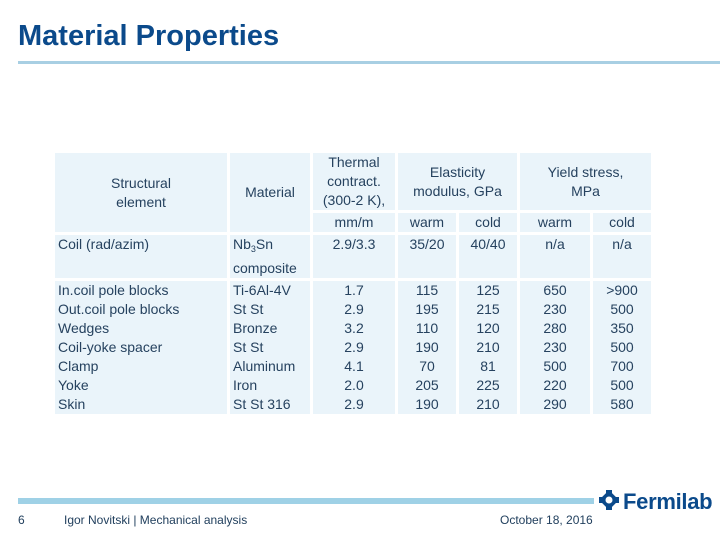  Describe the element at coordinates (262, 404) in the screenshot. I see `cell-material: St St 316` at that location.